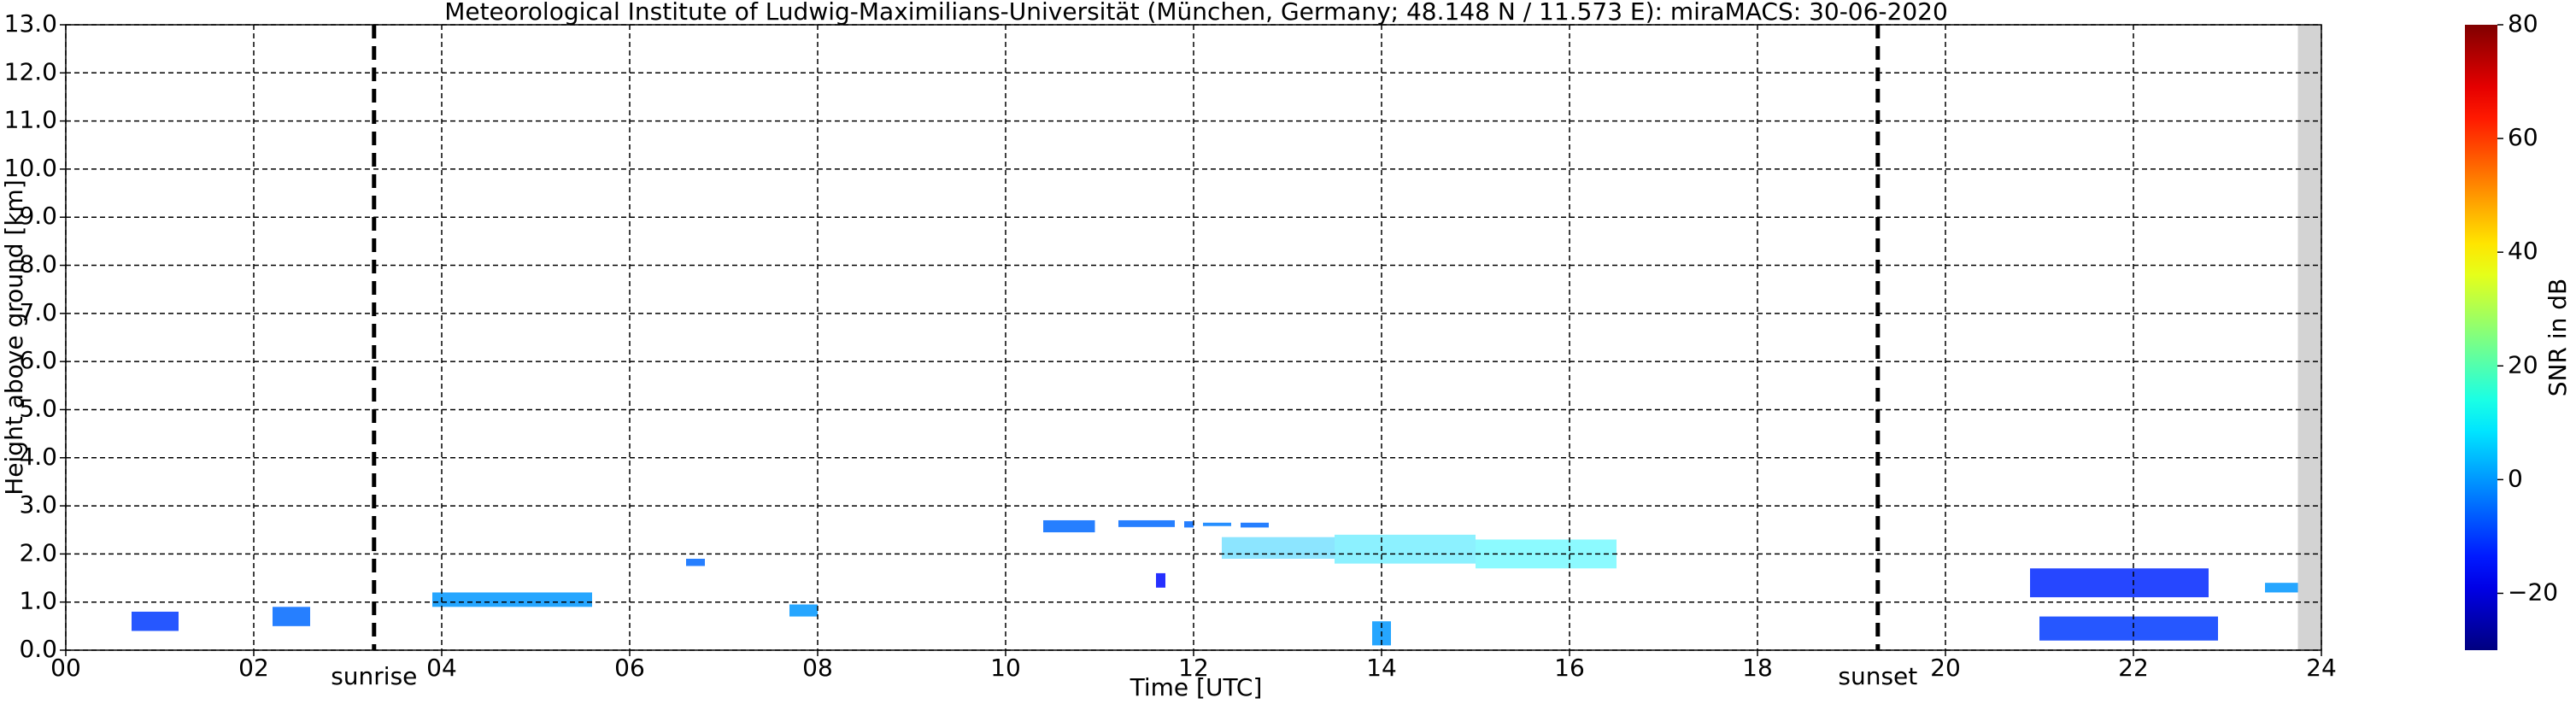  What do you see at coordinates (38, 649) in the screenshot?
I see `y-tick-label: 0.0` at bounding box center [38, 649].